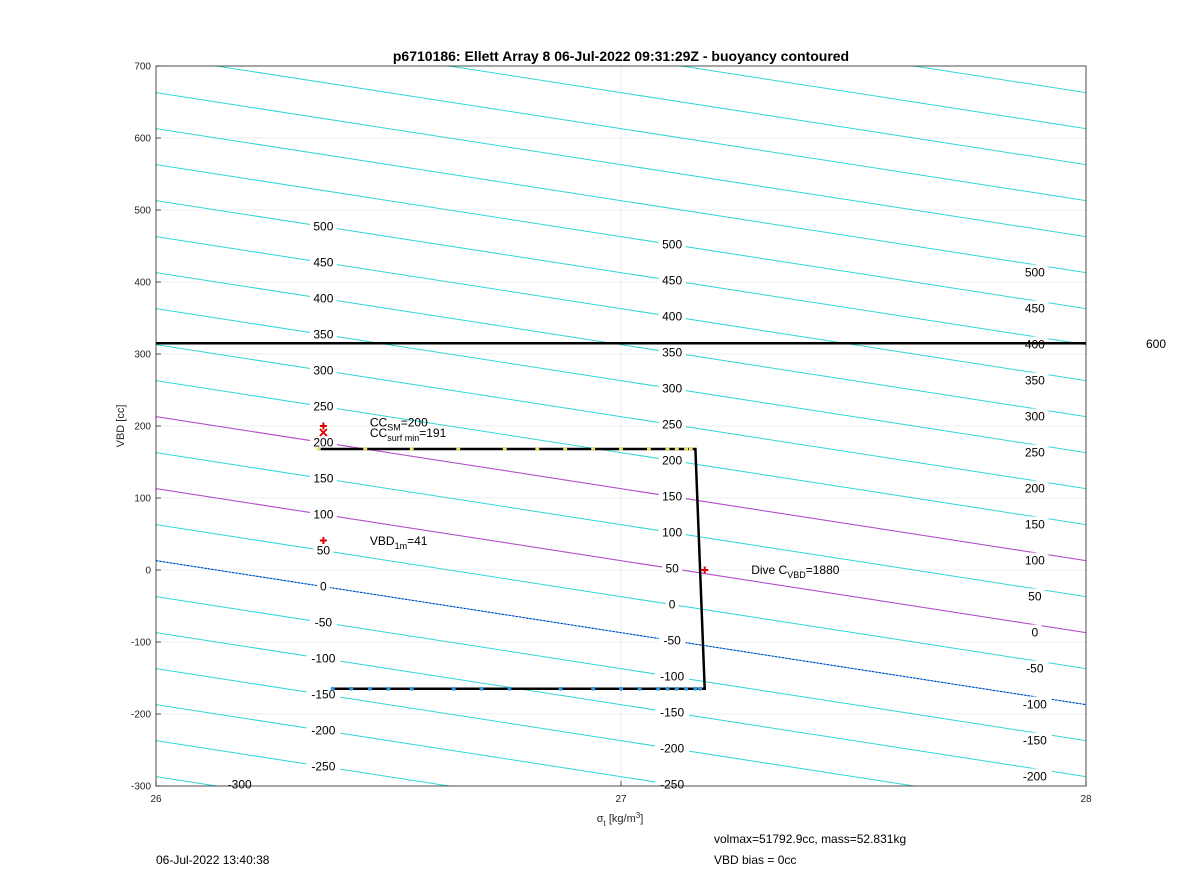 This screenshot has height=885, width=1200. I want to click on marker-annotation: Dive CVBD=1880, so click(795, 571).